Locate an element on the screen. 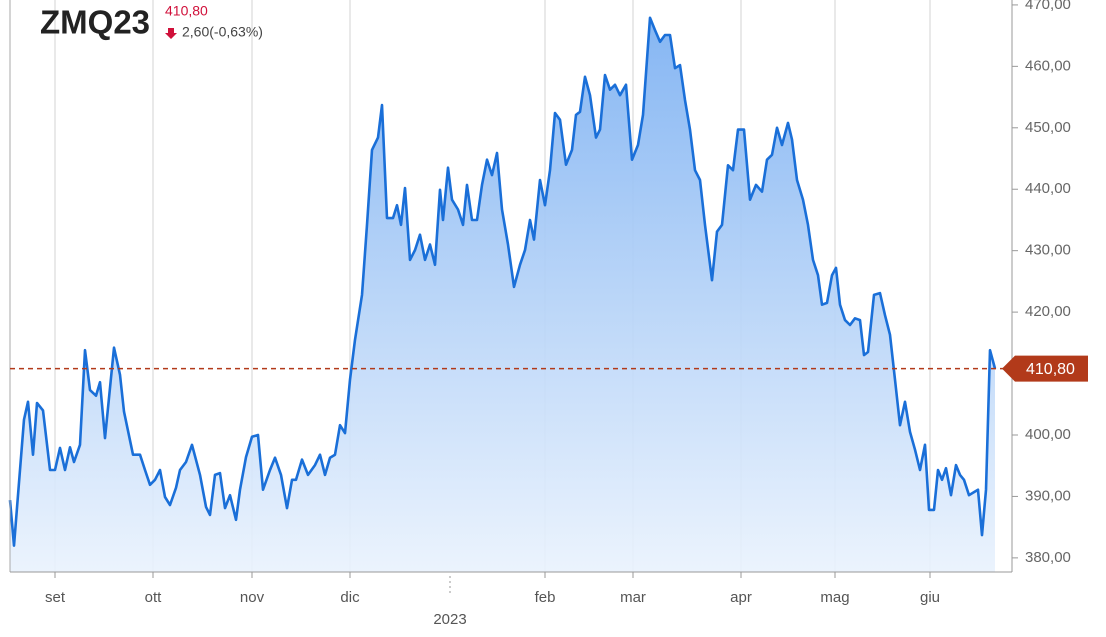 This screenshot has height=637, width=1106. y-tick-label: 420,00 is located at coordinates (1048, 311).